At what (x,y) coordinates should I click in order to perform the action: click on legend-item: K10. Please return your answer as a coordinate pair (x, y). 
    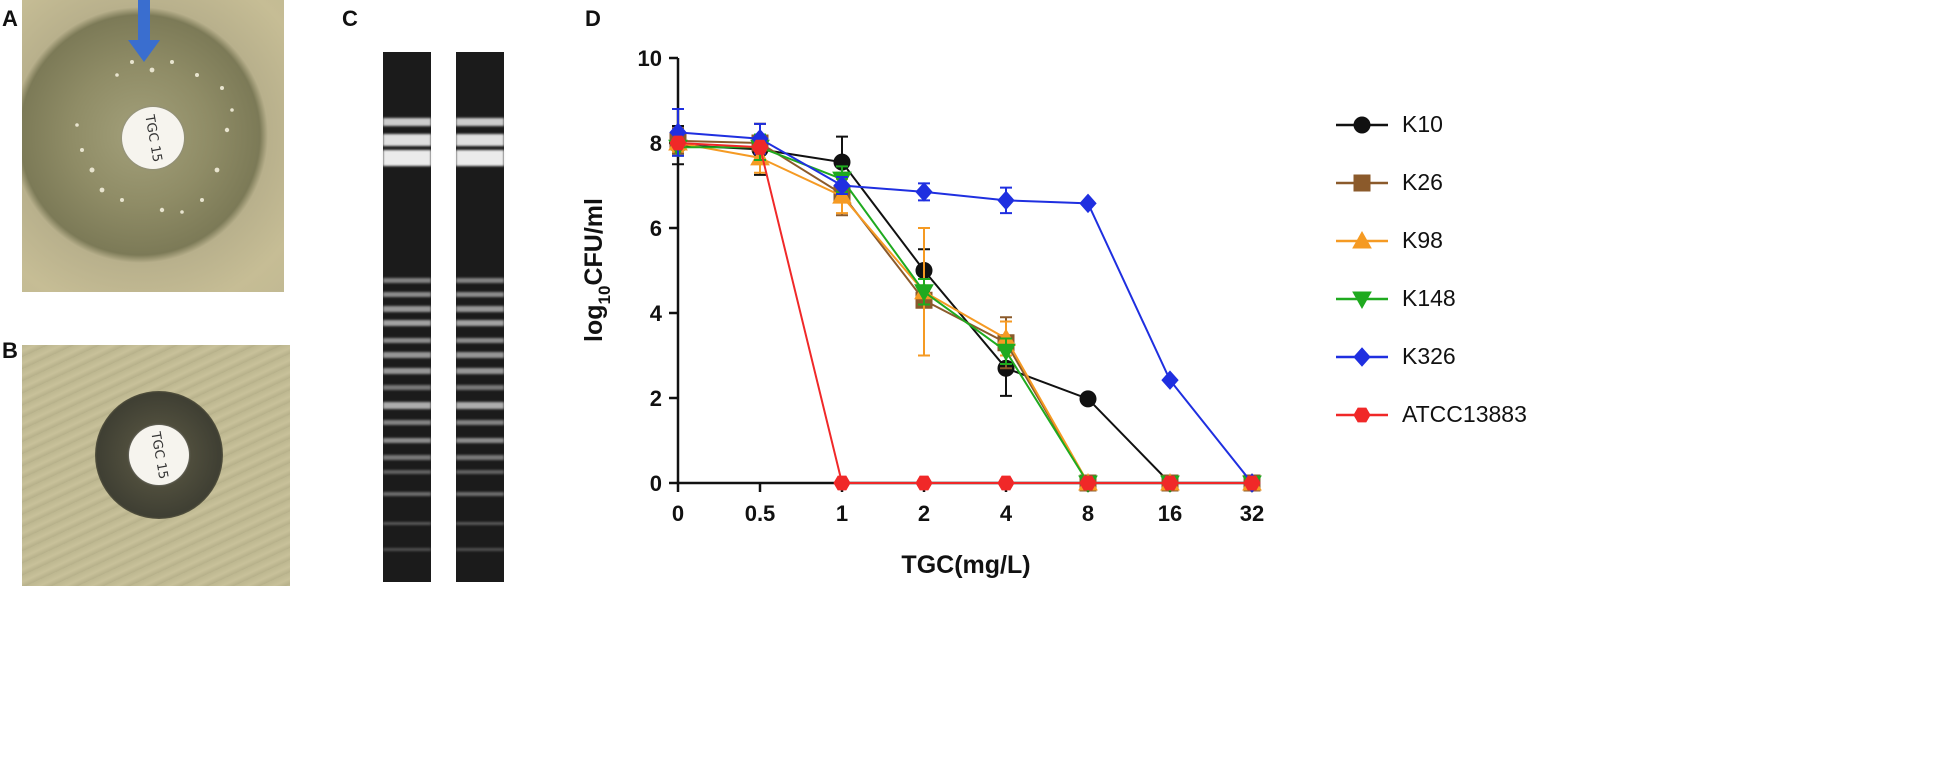
    Looking at the image, I should click on (1389, 124).